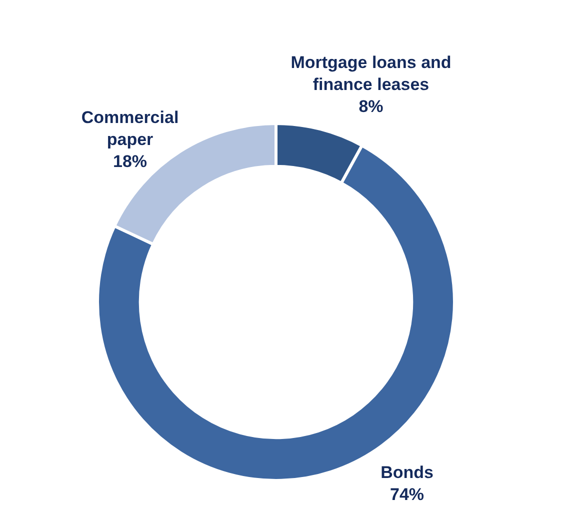 The image size is (562, 521). I want to click on slice-label: Commercial paper, so click(130, 129).